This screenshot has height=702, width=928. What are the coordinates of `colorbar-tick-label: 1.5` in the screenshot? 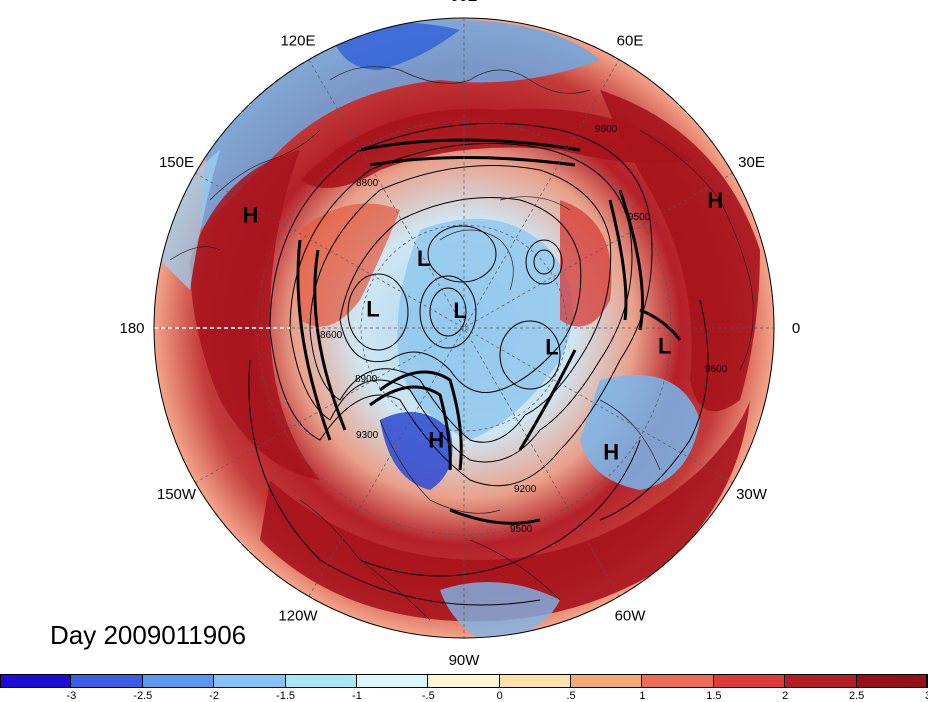 It's located at (714, 696).